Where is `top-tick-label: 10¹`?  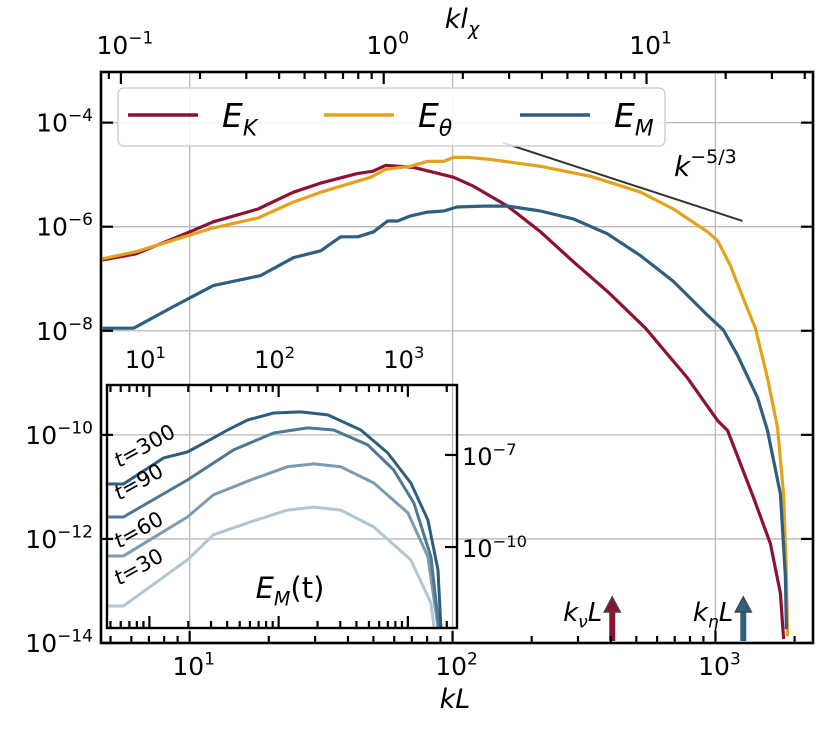
top-tick-label: 10¹ is located at coordinates (650, 45).